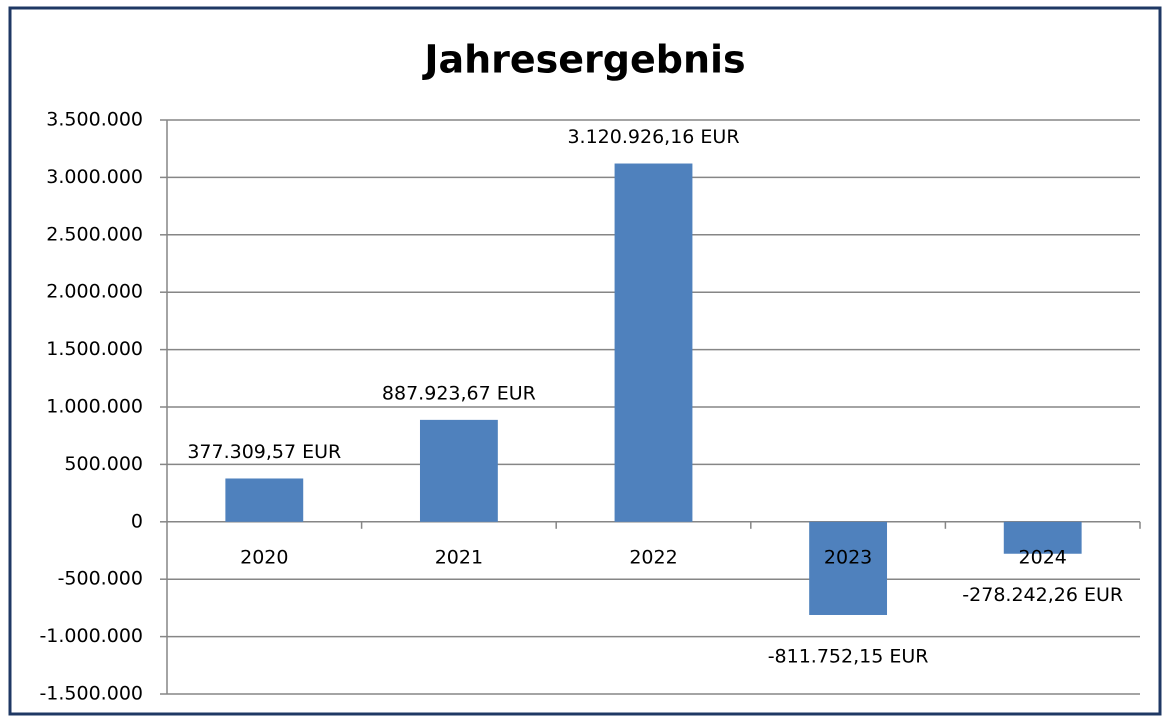 Image resolution: width=1170 pixels, height=718 pixels. What do you see at coordinates (94, 349) in the screenshot?
I see `y-tick-label: 1.500.000` at bounding box center [94, 349].